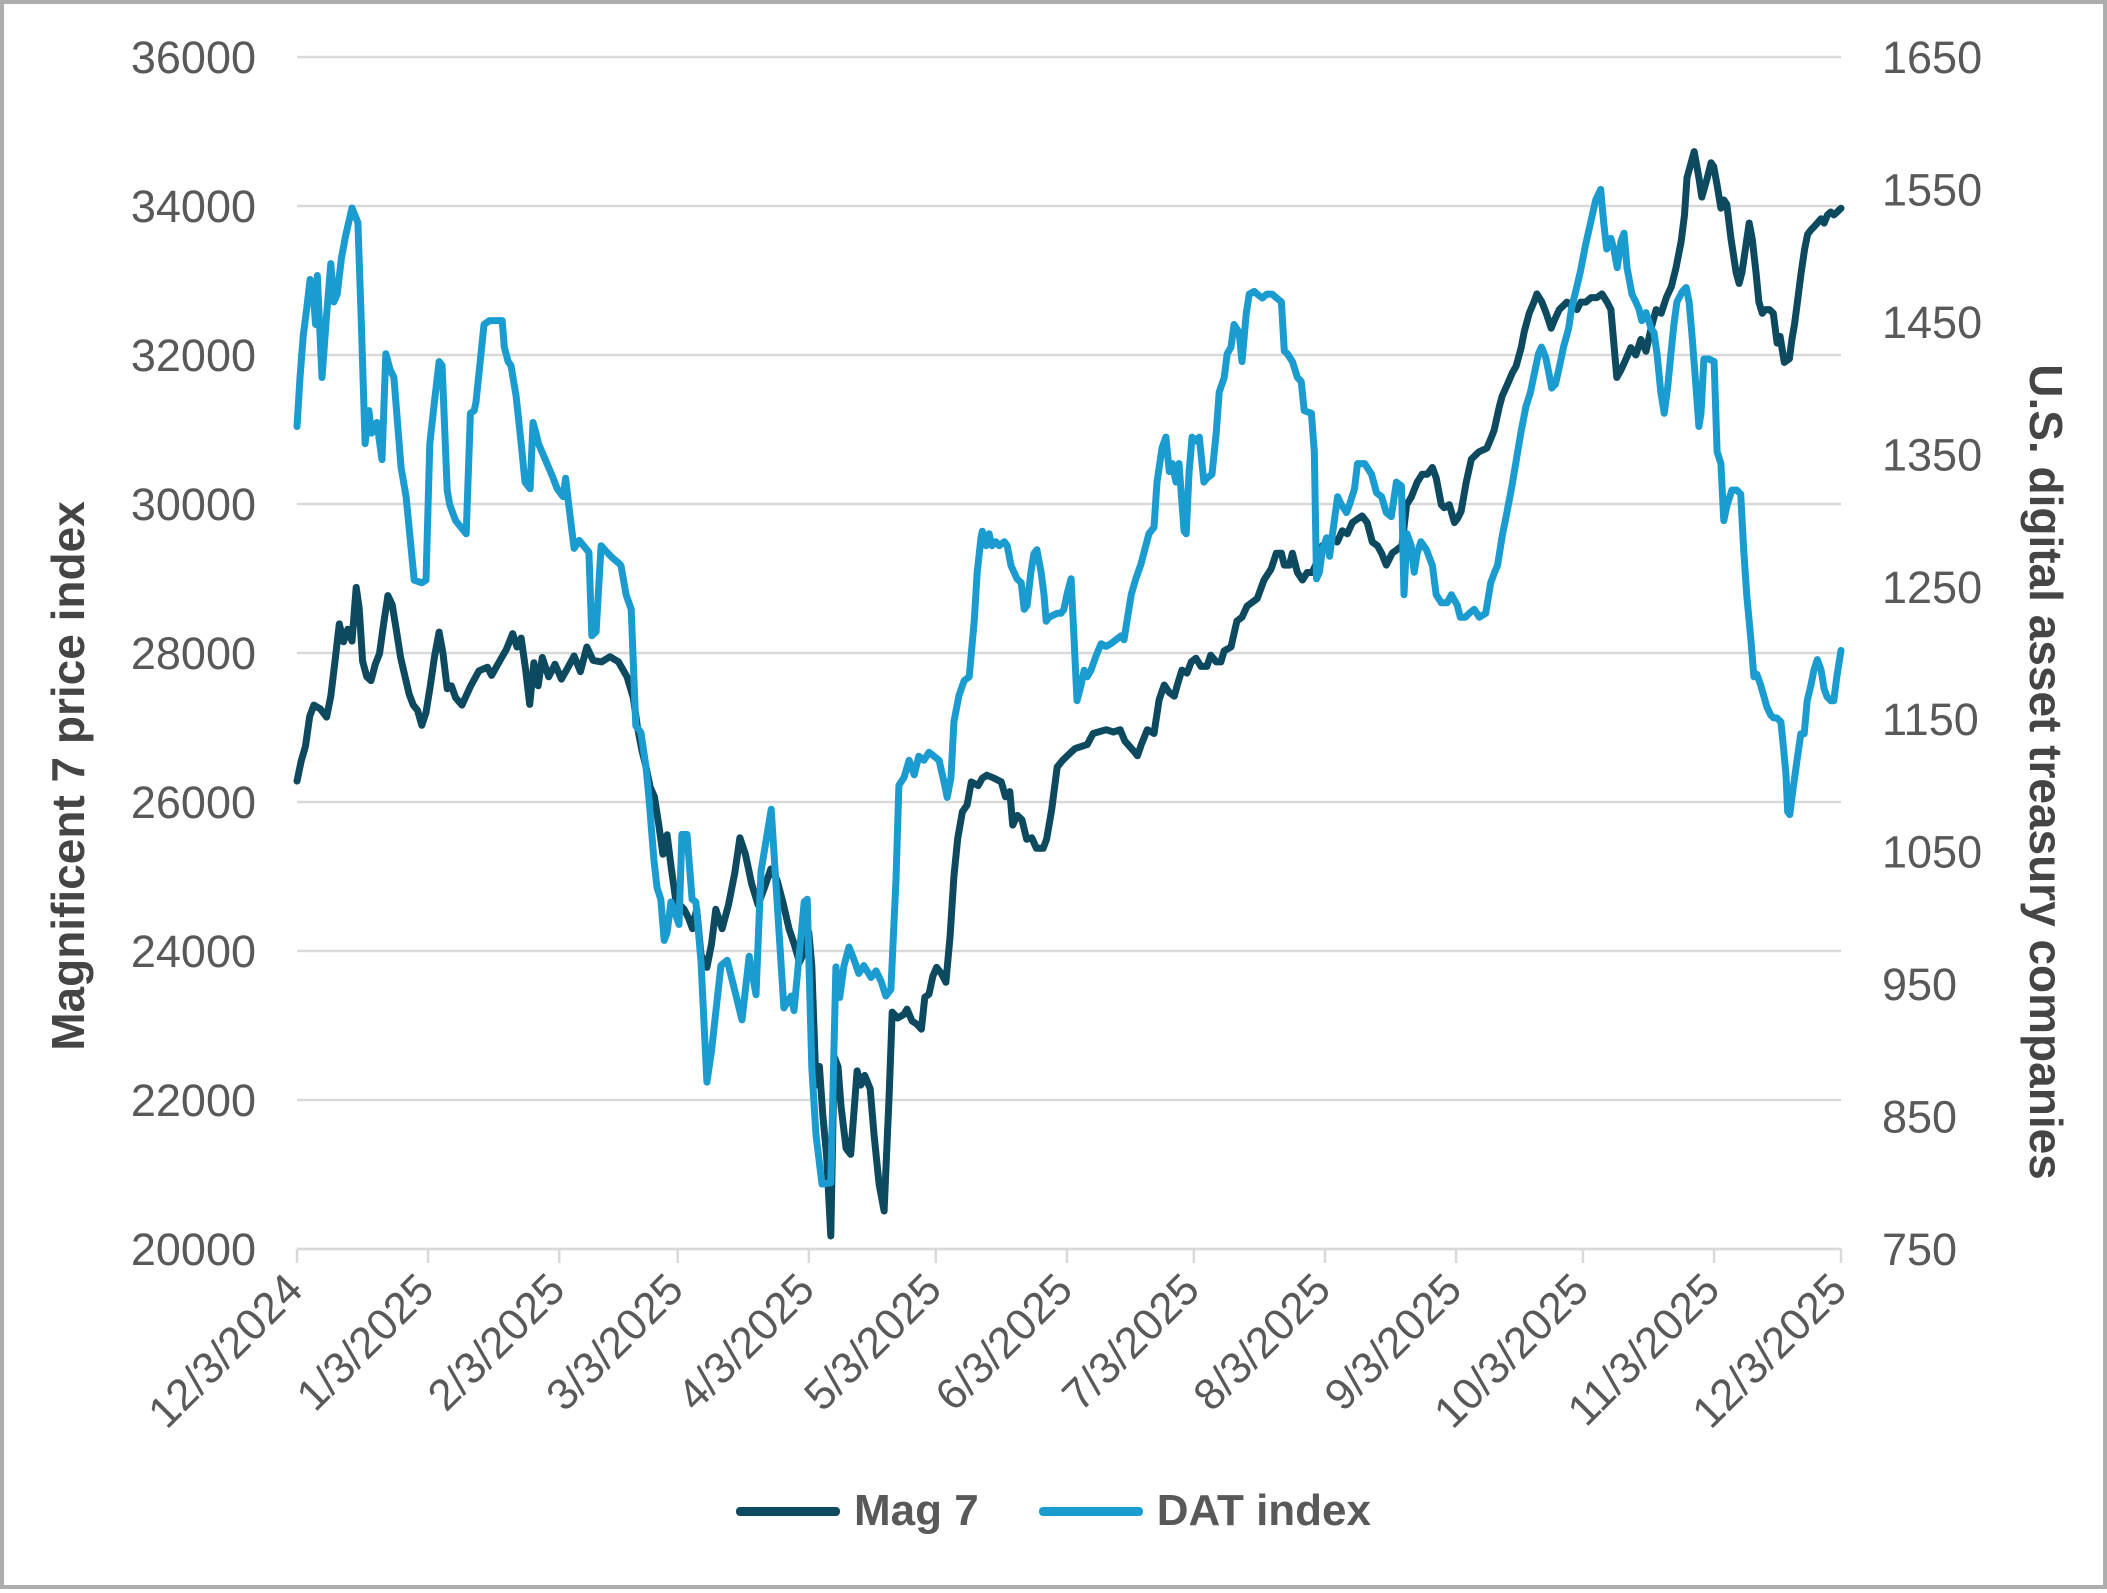 The height and width of the screenshot is (1593, 2107). I want to click on y-right-tick-label: 1150, so click(1930, 719).